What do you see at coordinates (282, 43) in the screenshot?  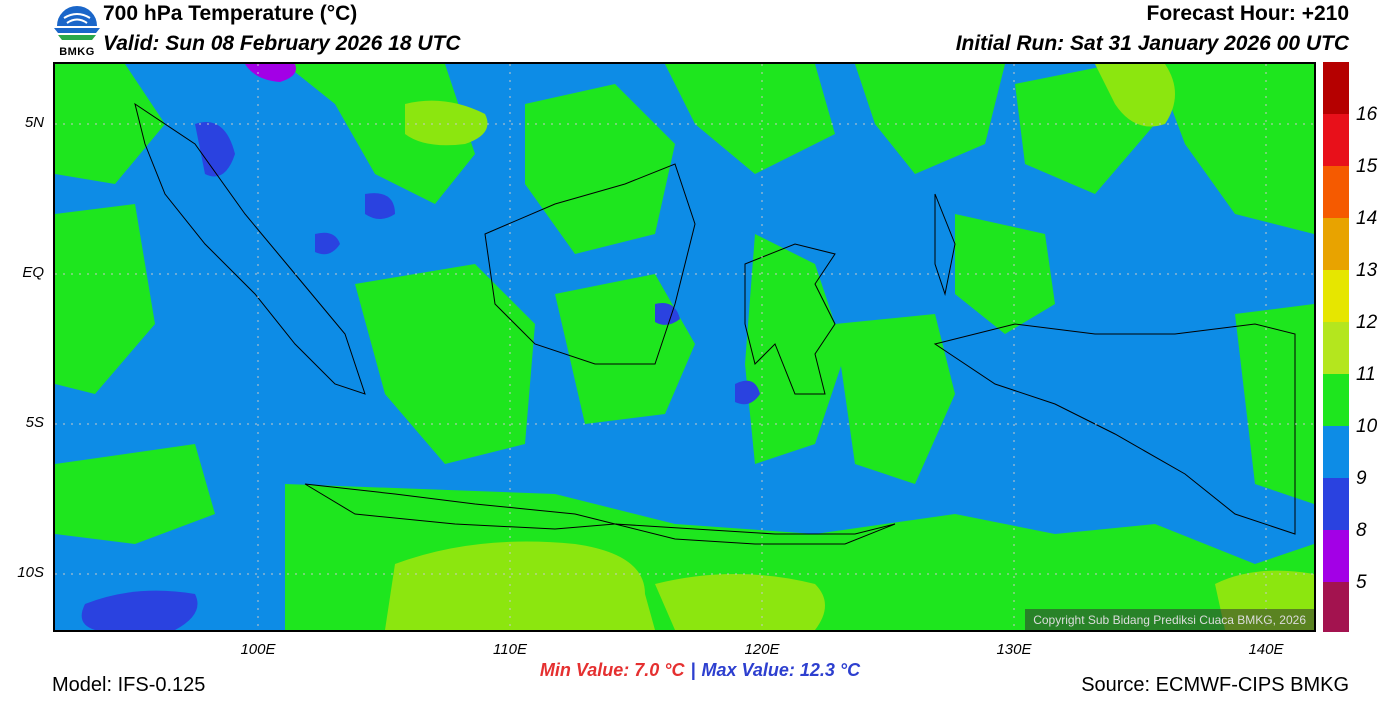 I see `valid-time: Valid: Sun 08 February 2026 18 UTC` at bounding box center [282, 43].